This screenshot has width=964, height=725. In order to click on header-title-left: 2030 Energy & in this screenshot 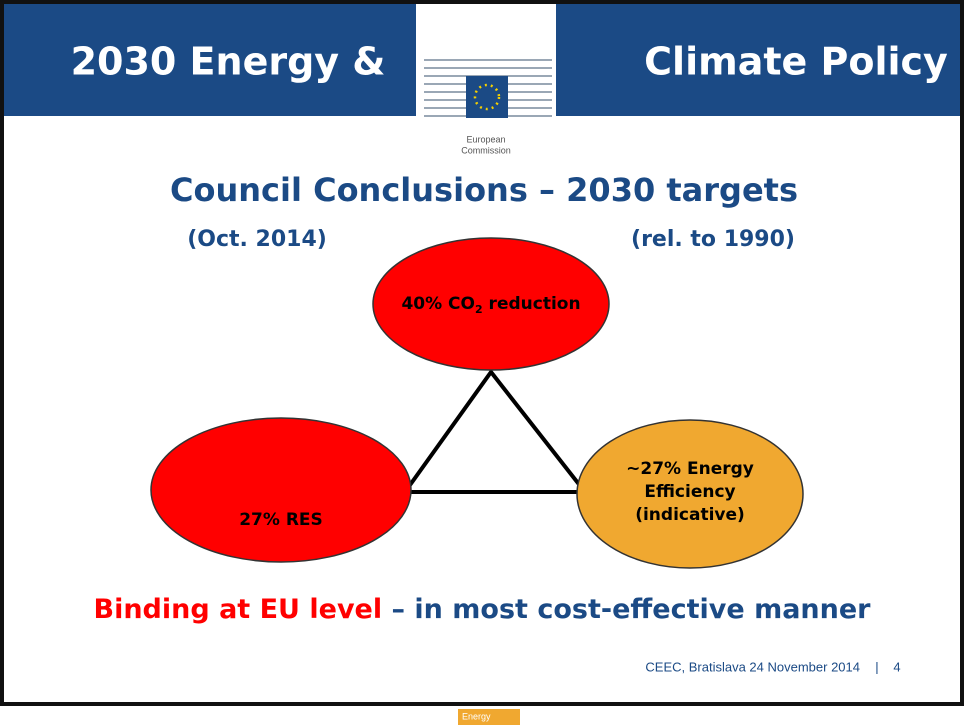, I will do `click(228, 62)`.